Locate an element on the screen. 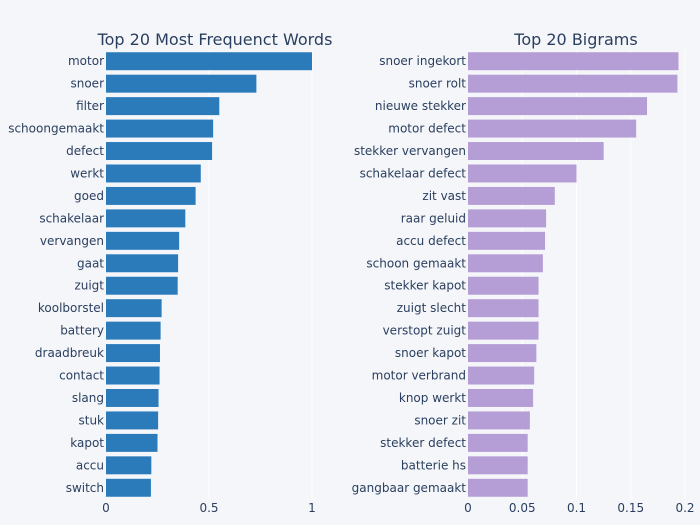 The image size is (700, 525). left-category-label: contact is located at coordinates (81, 376).